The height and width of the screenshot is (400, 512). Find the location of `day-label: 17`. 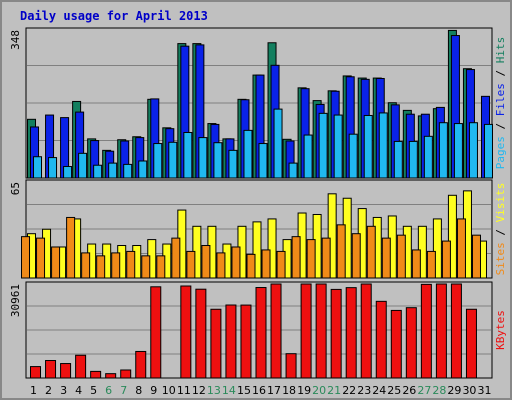

day-label: 17 is located at coordinates (274, 390).